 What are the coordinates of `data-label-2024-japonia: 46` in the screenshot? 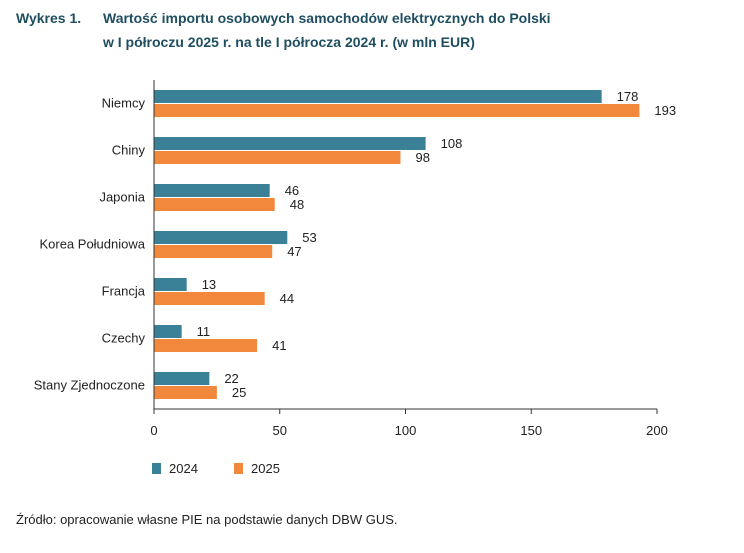 It's located at (292, 190).